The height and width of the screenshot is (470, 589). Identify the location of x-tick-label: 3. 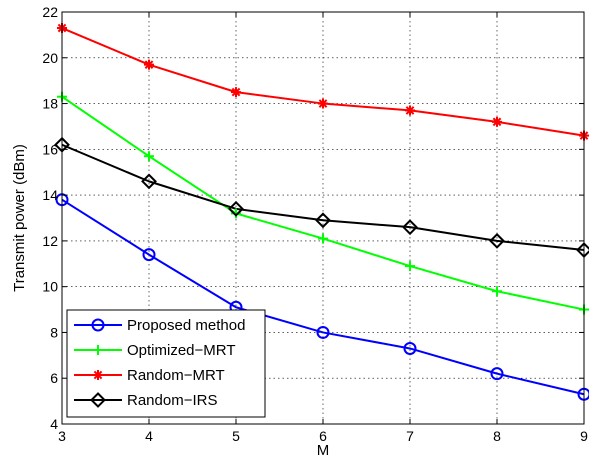
(62, 436).